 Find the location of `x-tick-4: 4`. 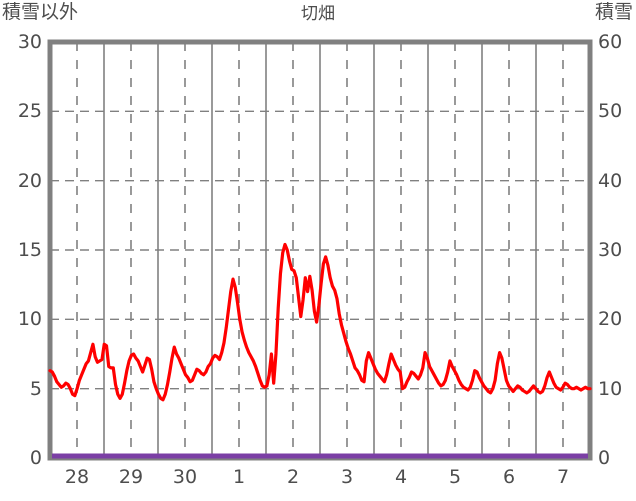

x-tick-4: 4 is located at coordinates (401, 477).